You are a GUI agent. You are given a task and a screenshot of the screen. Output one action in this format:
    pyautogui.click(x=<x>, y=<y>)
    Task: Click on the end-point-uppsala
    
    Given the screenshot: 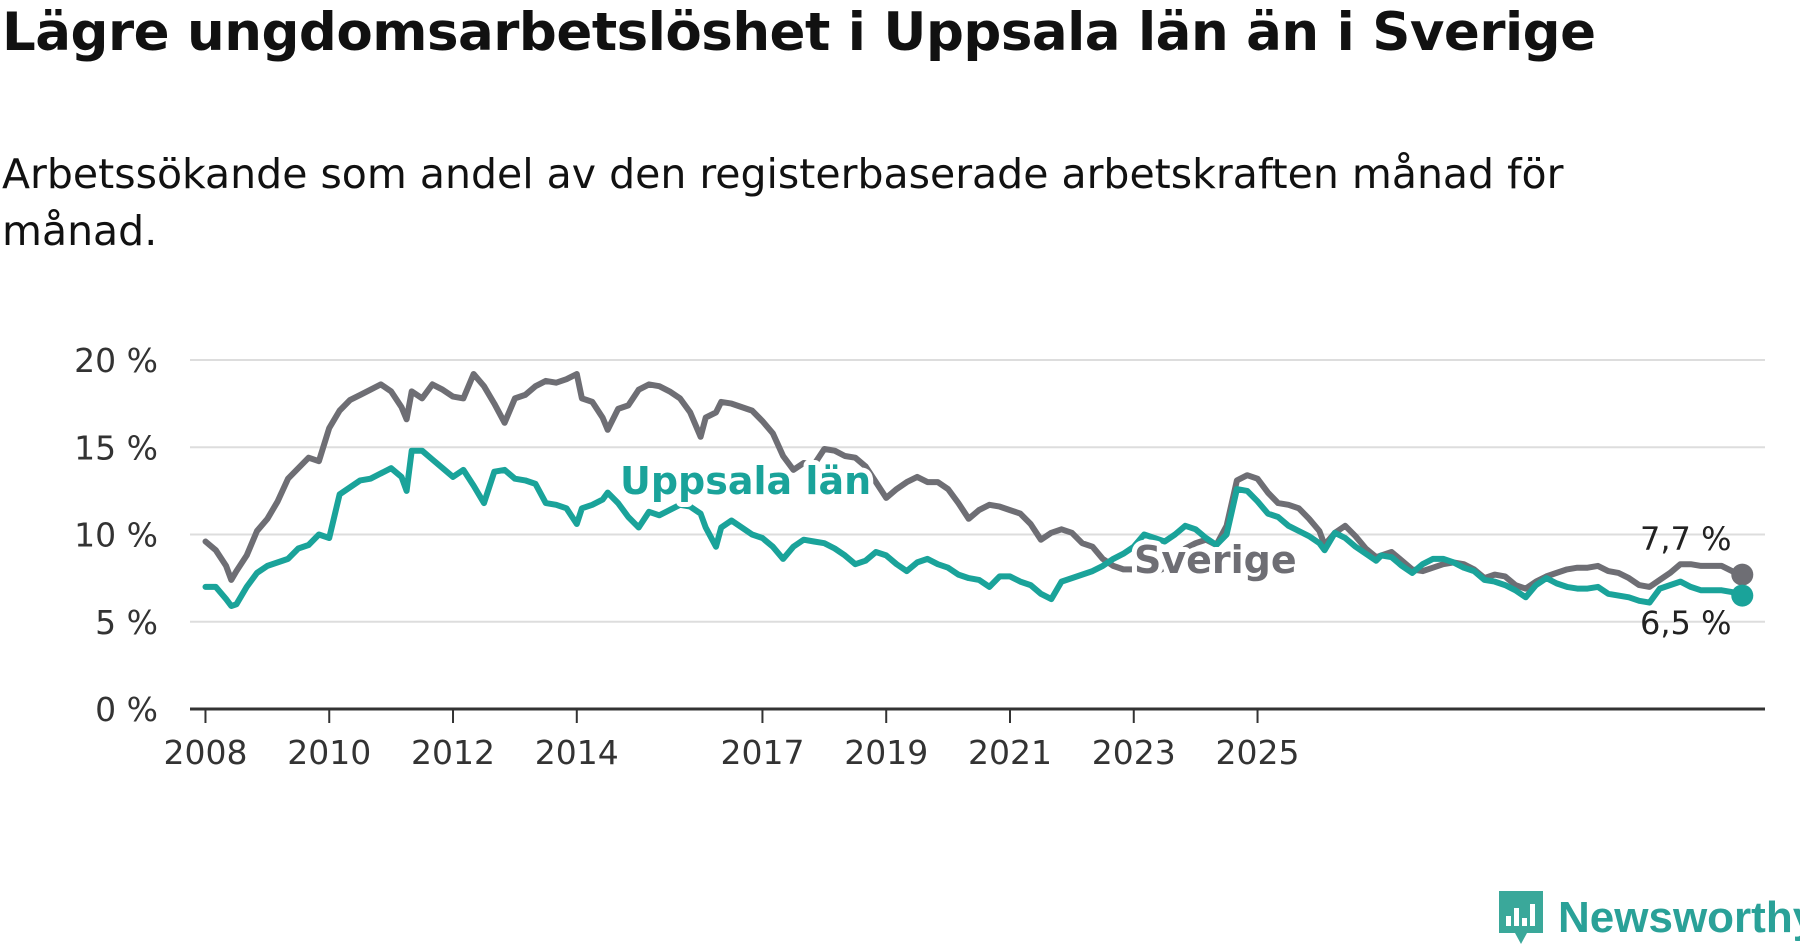 What is the action you would take?
    pyautogui.click(x=1742, y=595)
    